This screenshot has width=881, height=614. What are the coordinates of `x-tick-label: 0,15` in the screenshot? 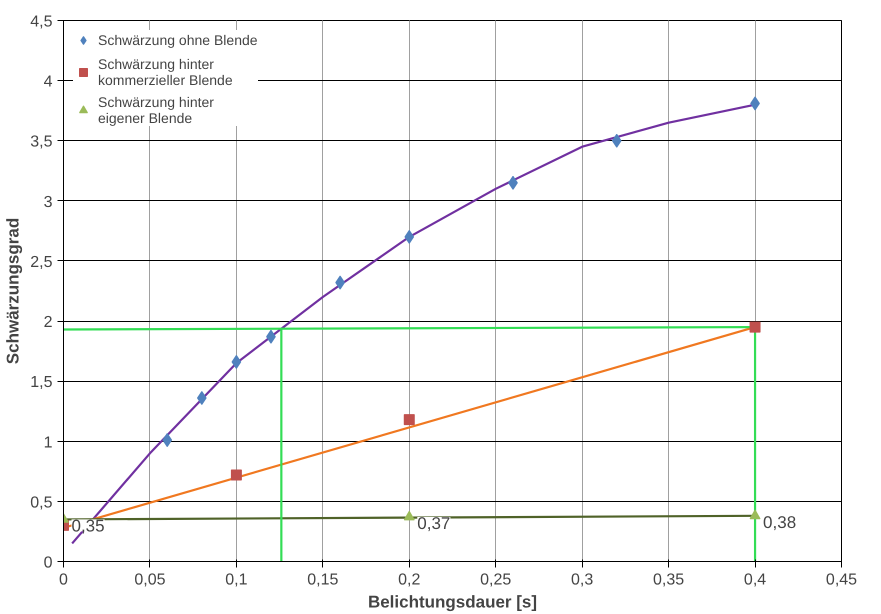 It's located at (323, 580).